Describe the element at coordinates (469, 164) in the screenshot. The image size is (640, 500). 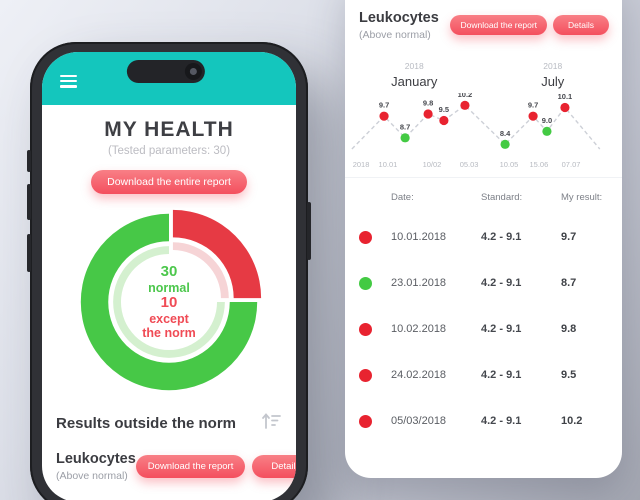
I see `x-tick-label: 05.03` at that location.